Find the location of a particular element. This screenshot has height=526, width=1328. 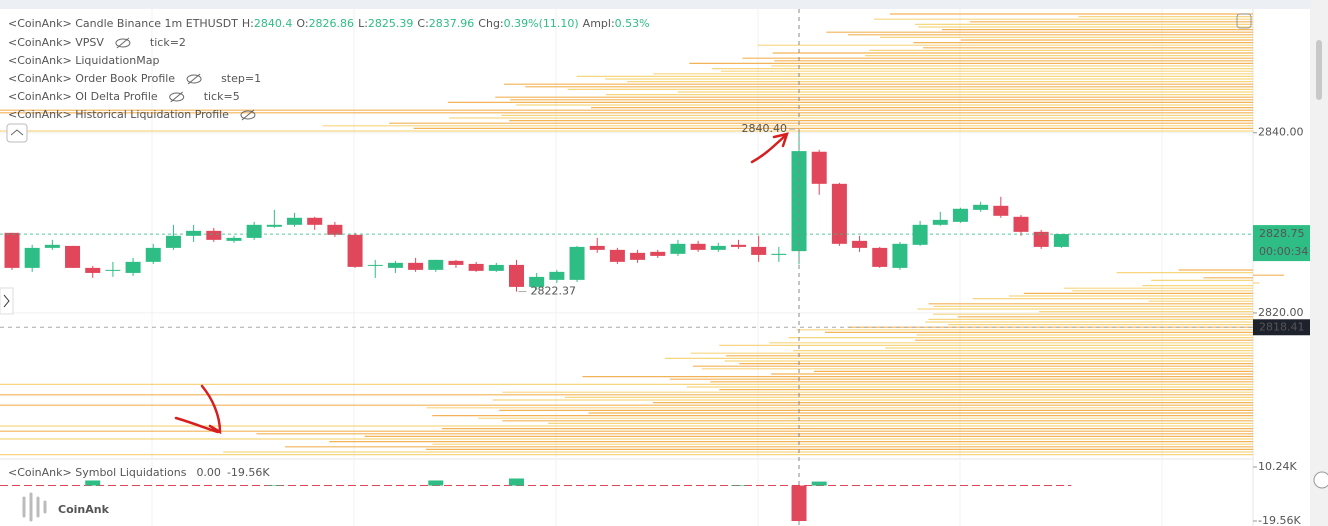

collapse-icon is located at coordinates (17, 132).